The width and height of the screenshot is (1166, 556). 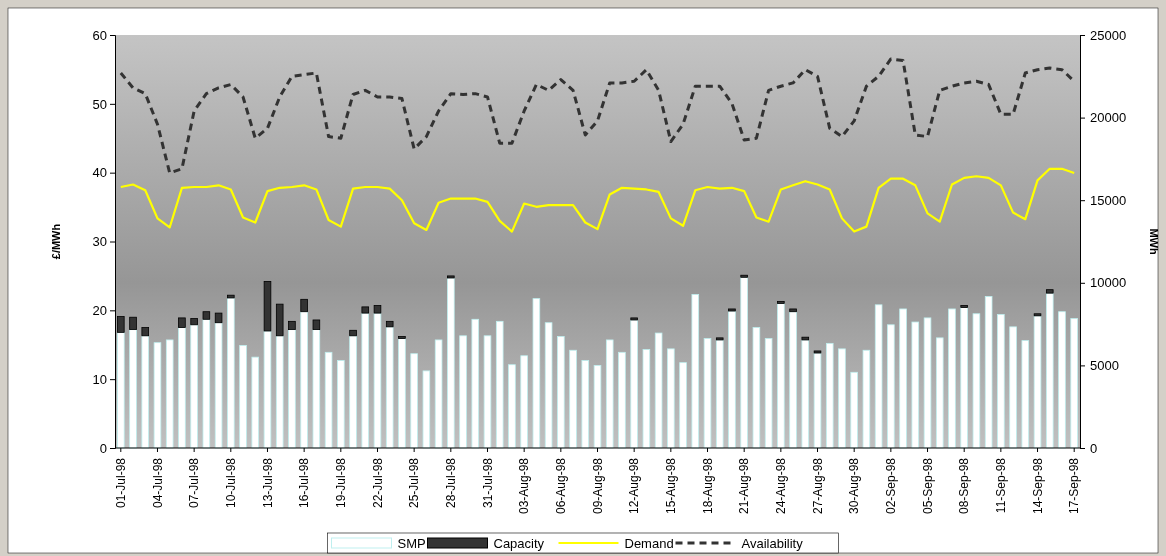 I want to click on x-tick-label: 17-Sep-98, so click(x=1074, y=486).